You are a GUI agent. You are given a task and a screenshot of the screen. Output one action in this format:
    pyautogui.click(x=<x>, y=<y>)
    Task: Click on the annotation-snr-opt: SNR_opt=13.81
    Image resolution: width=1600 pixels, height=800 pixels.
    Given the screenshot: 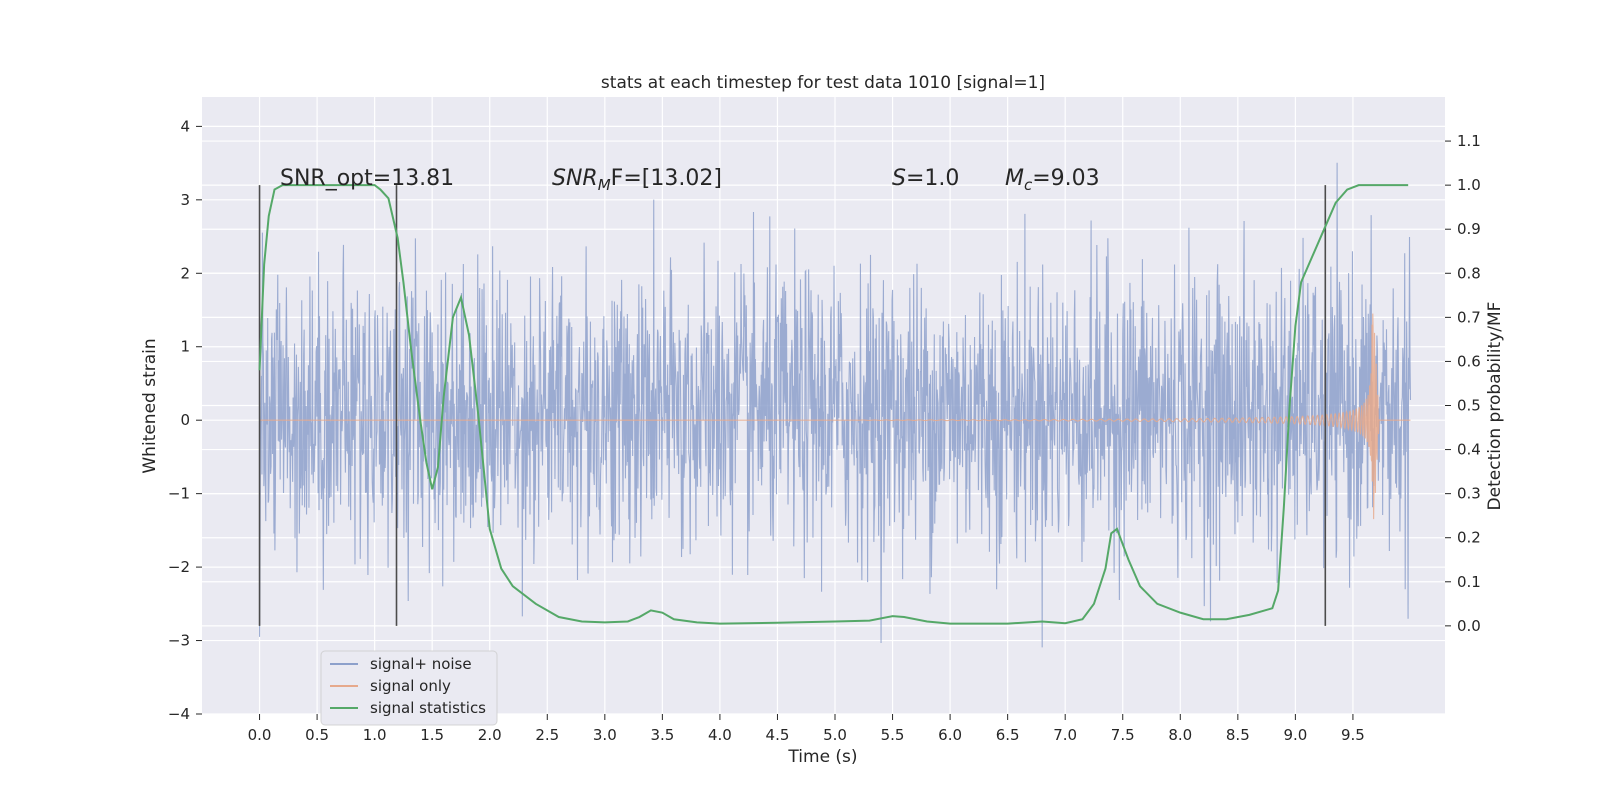 What is the action you would take?
    pyautogui.click(x=367, y=178)
    